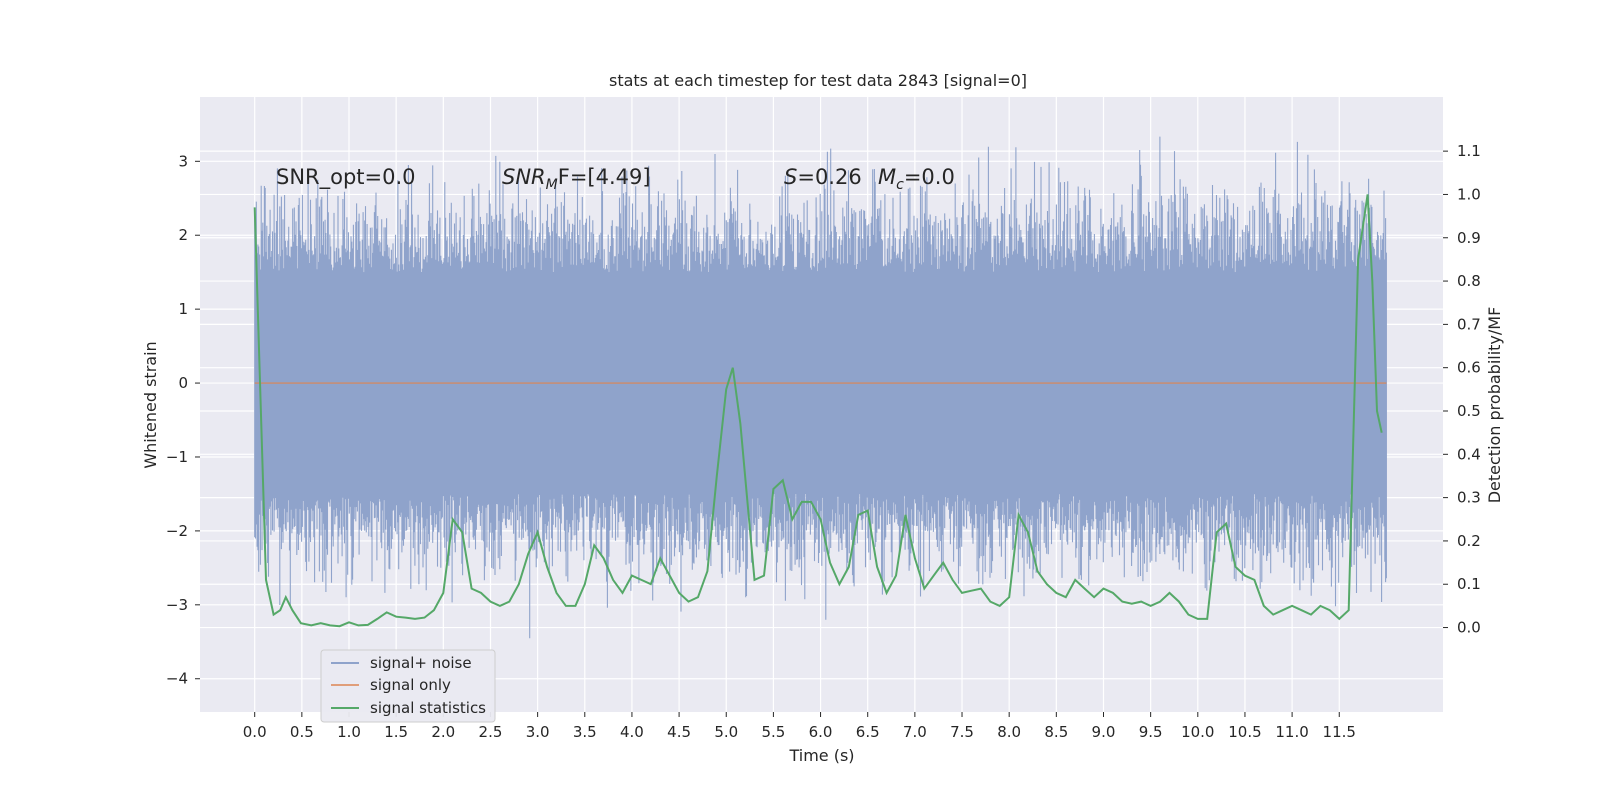 This screenshot has height=800, width=1600. What do you see at coordinates (1009, 732) in the screenshot?
I see `x-tick-label: 8.0` at bounding box center [1009, 732].